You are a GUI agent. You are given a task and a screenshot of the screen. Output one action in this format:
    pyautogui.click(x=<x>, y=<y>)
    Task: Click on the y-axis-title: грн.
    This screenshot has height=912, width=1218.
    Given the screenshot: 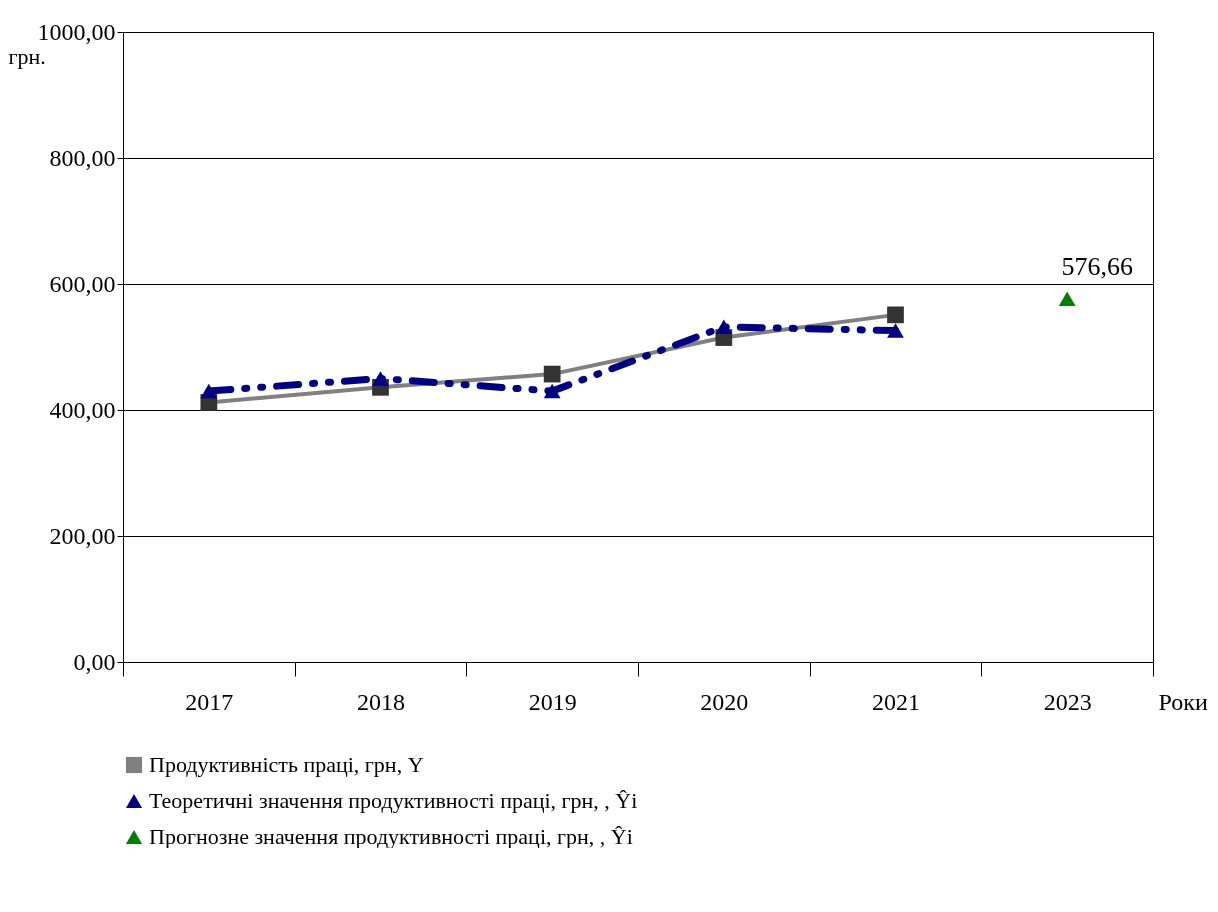 What is the action you would take?
    pyautogui.click(x=27, y=56)
    